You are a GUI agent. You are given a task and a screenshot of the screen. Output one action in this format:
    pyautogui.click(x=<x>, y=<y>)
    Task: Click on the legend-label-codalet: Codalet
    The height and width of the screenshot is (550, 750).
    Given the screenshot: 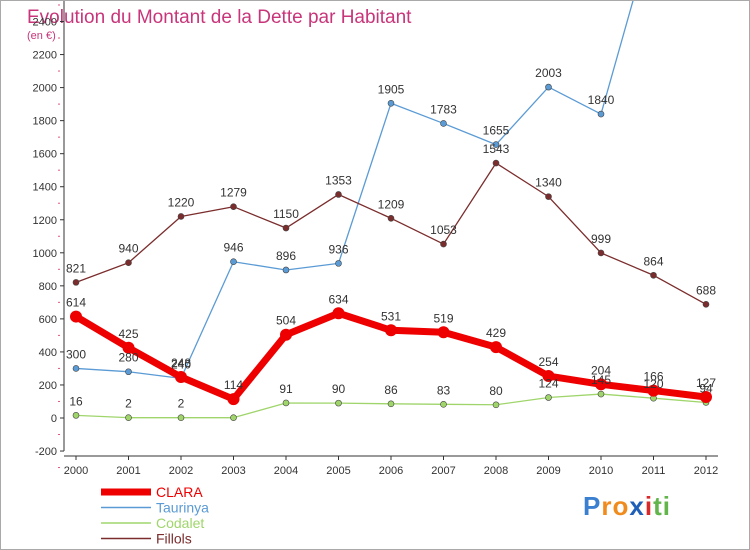 What is the action you would take?
    pyautogui.click(x=180, y=523)
    